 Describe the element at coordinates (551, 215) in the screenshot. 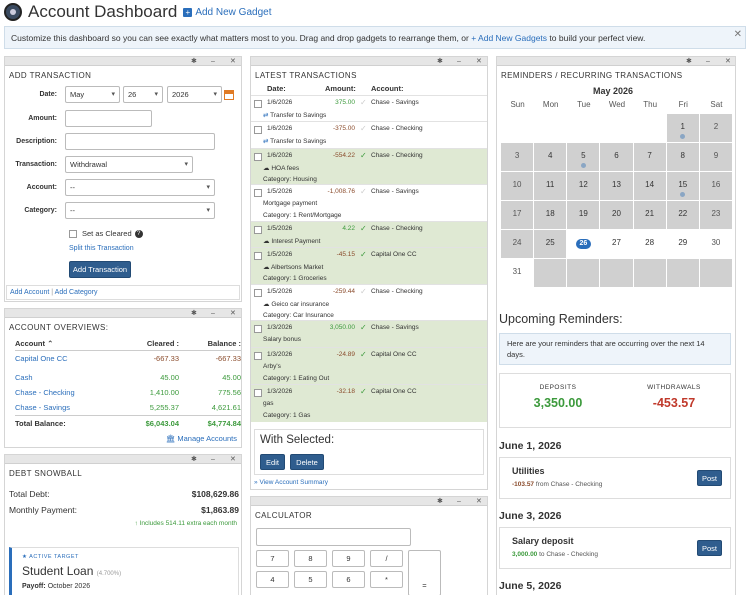

I see `calendar-day: 18` at that location.